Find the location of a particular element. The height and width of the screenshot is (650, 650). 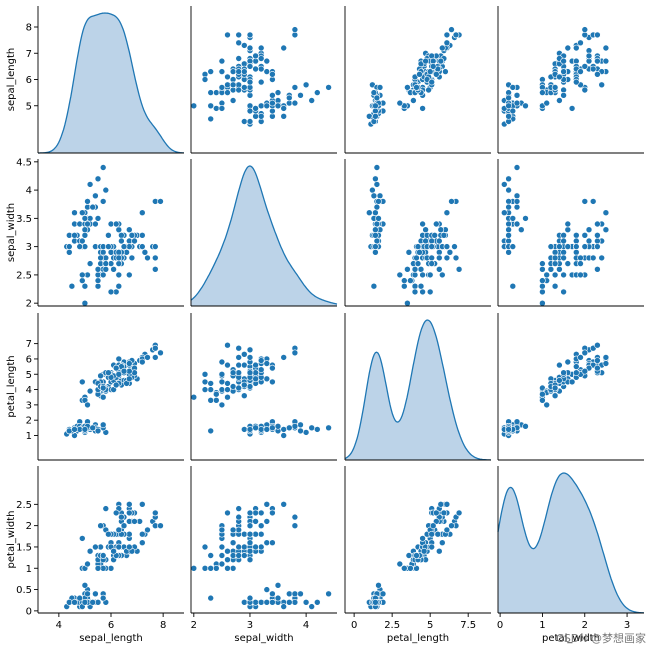

y-tick-label: 1 is located at coordinates (29, 436).